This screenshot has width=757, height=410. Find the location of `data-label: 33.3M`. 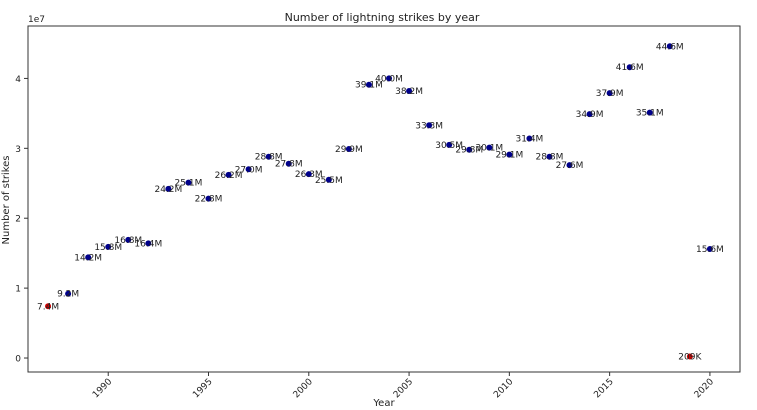

data-label: 33.3M is located at coordinates (429, 126).